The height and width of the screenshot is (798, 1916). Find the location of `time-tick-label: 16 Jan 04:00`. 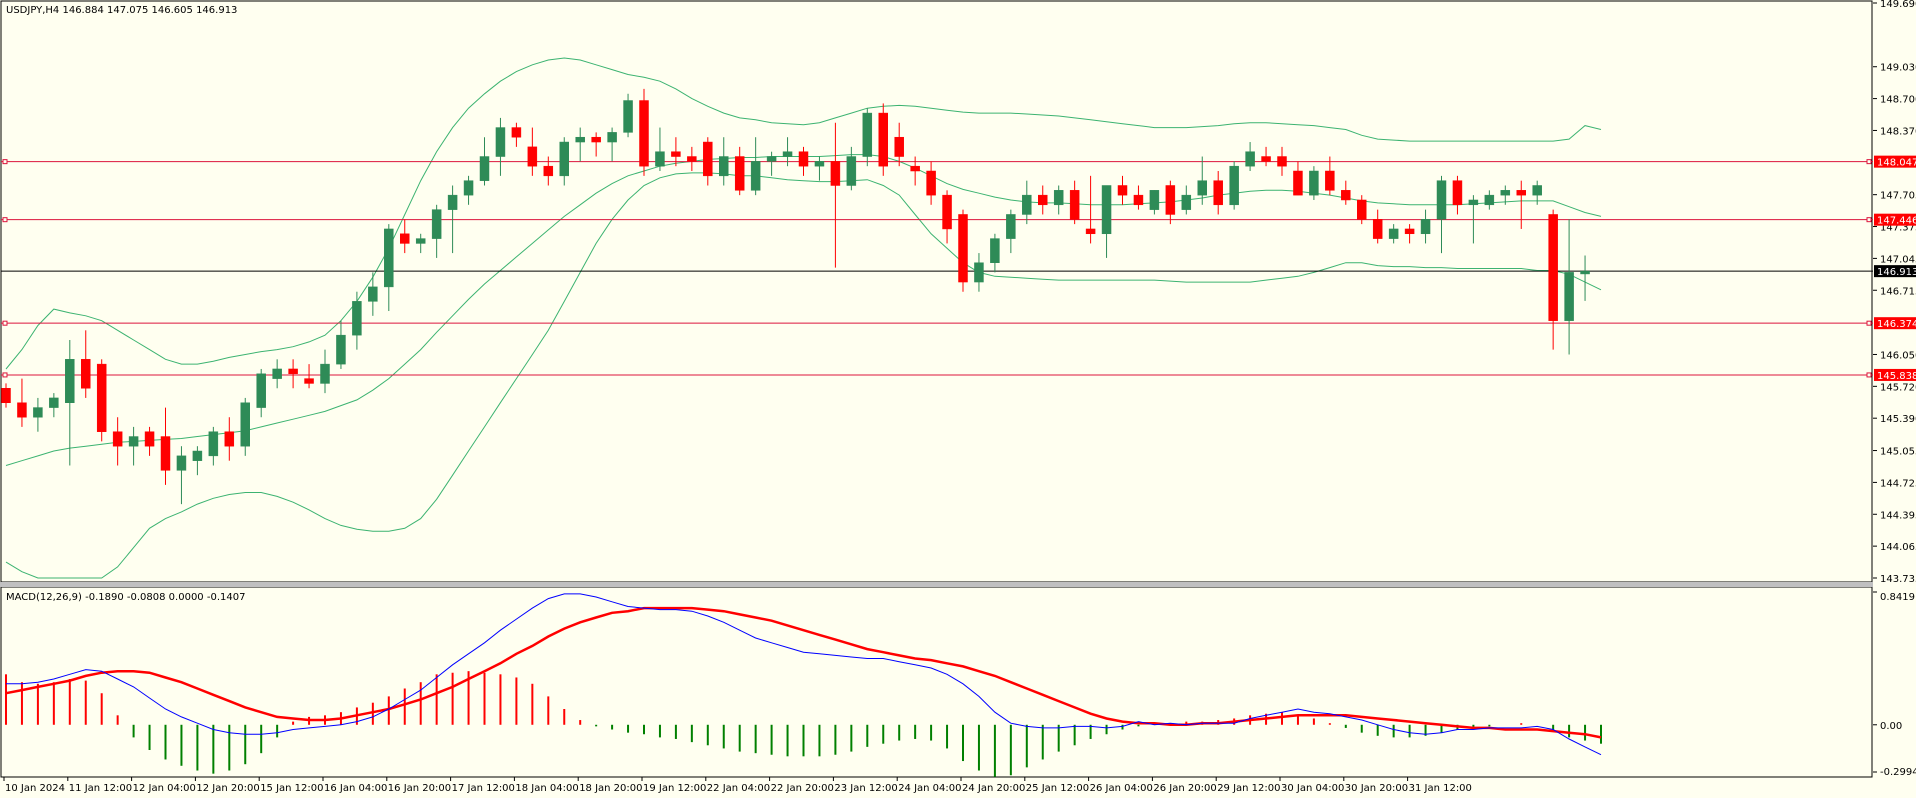

time-tick-label: 16 Jan 04:00 is located at coordinates (355, 788).